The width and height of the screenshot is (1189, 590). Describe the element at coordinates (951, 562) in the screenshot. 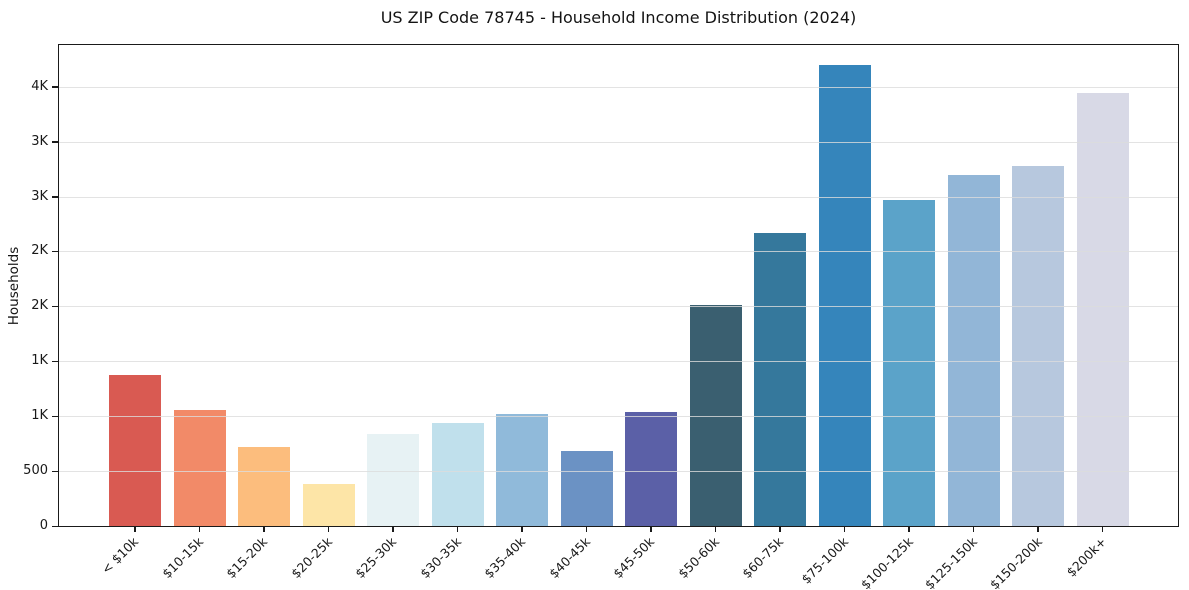

I see `x-tick-label: $125-150k` at that location.